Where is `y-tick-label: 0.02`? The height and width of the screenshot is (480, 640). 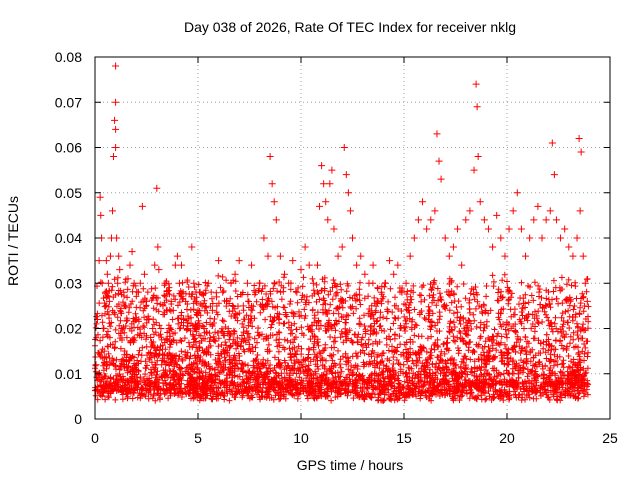
y-tick-label: 0.02 is located at coordinates (68, 329).